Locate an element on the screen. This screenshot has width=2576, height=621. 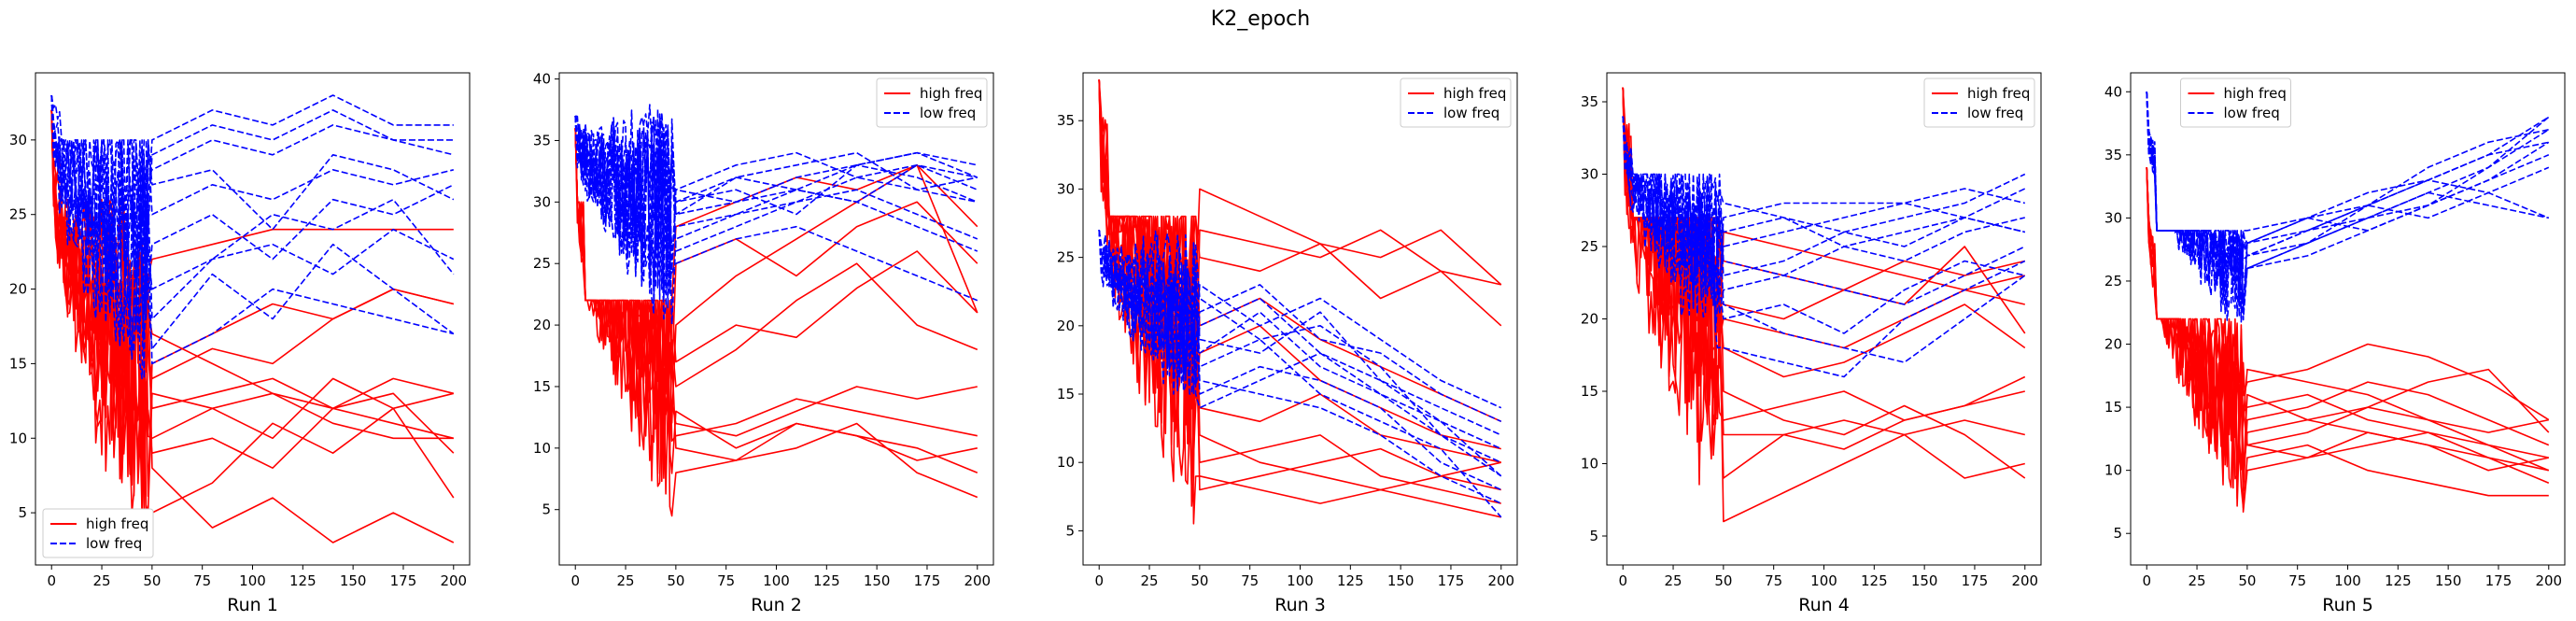
y-ticks: 5 10 15 20 25 30 35 40 is located at coordinates (2117, 313).